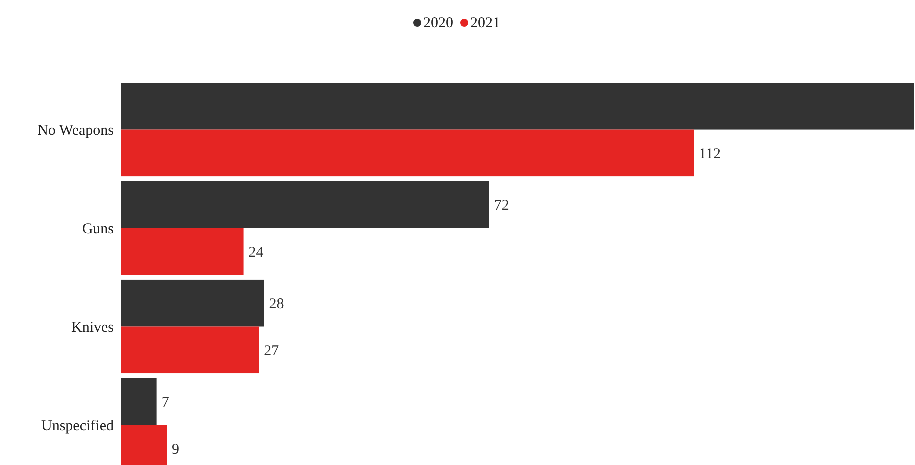  Describe the element at coordinates (98, 230) in the screenshot. I see `y-tick-label: Guns` at that location.